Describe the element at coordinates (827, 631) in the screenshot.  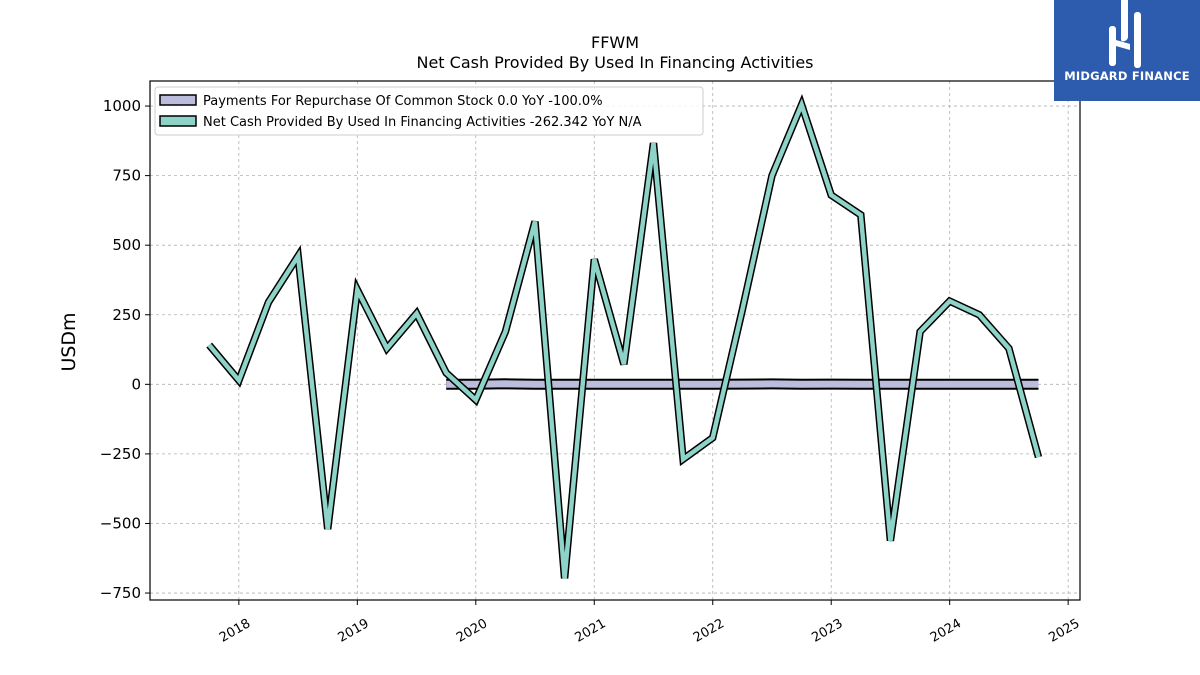
I see `x-tick-label: 2023` at that location.